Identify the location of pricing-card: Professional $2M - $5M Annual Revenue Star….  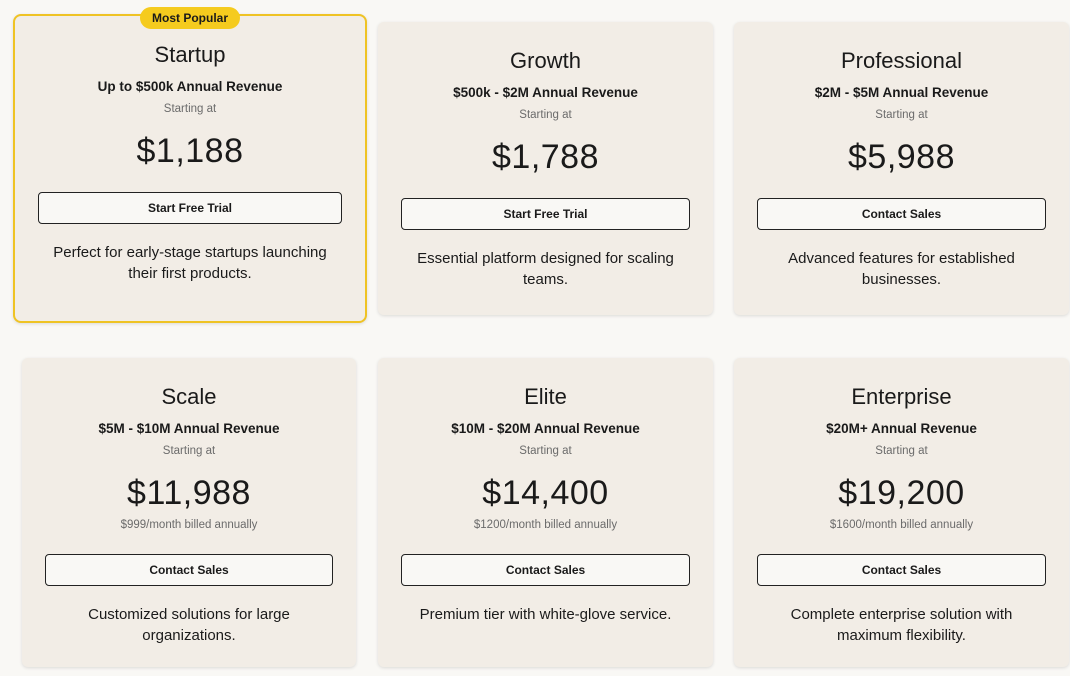
(901, 168).